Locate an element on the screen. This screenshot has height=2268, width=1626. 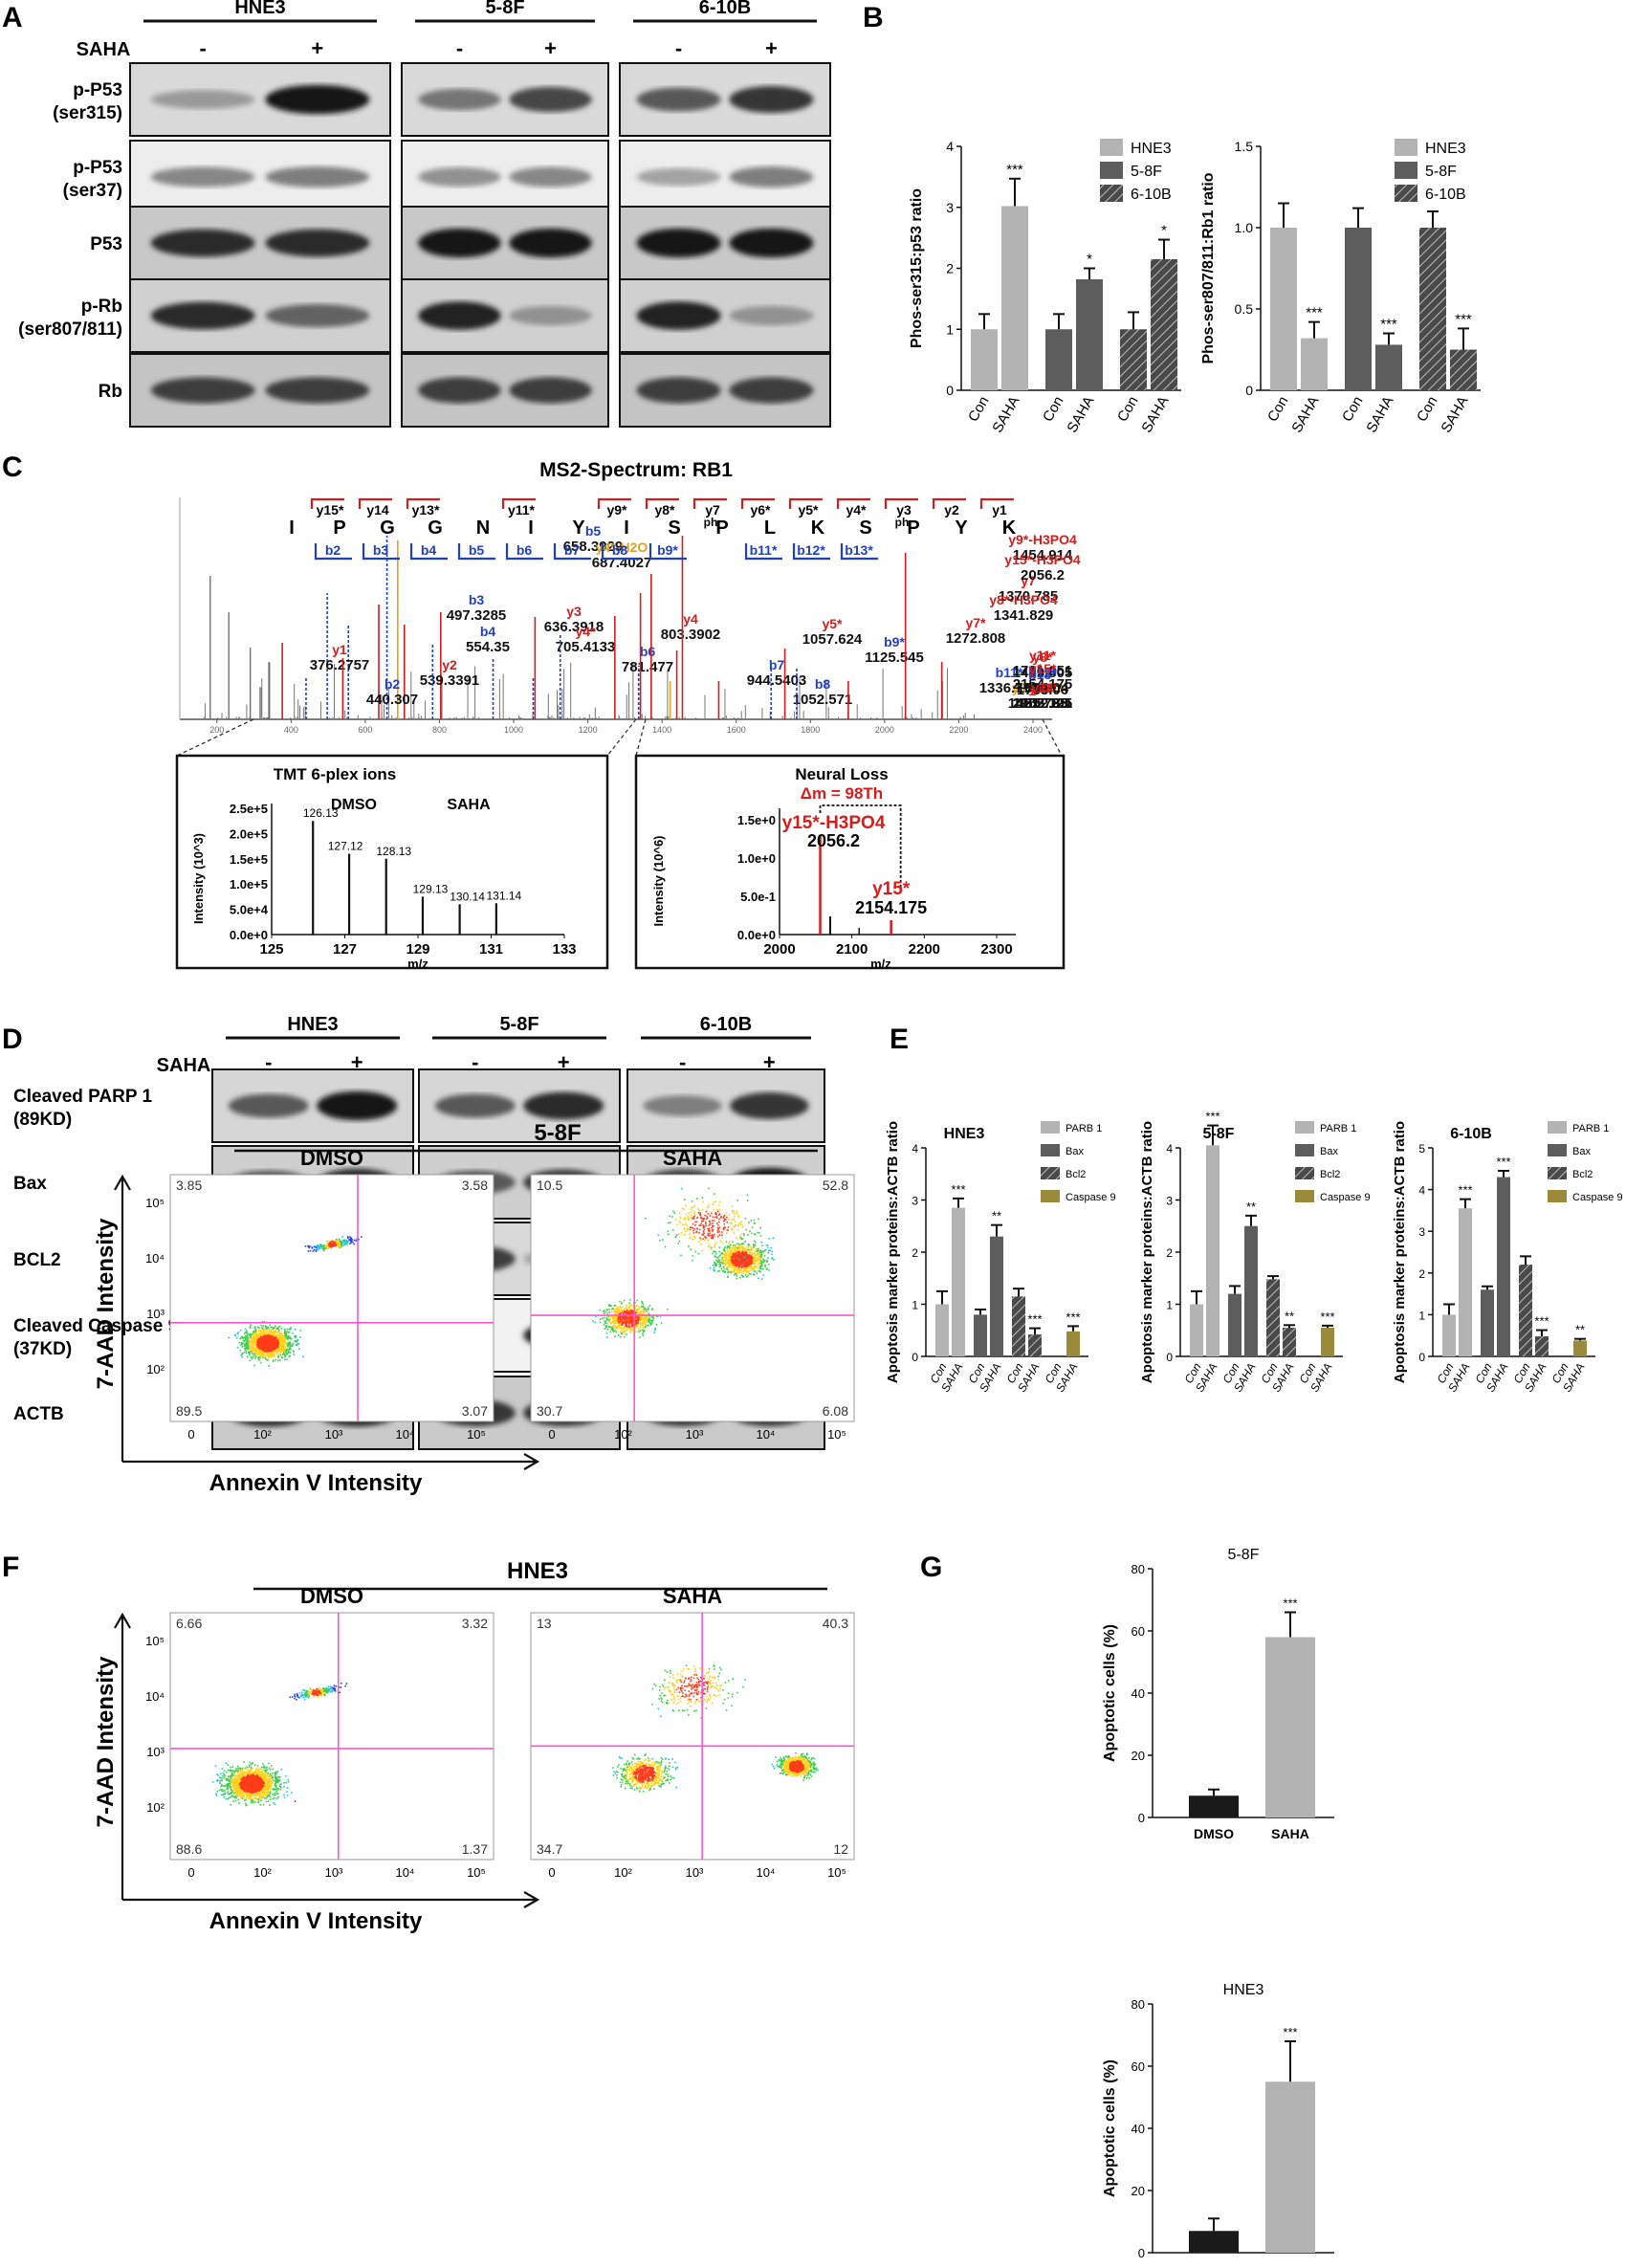
x-tick-label: 10² is located at coordinates (262, 1434).